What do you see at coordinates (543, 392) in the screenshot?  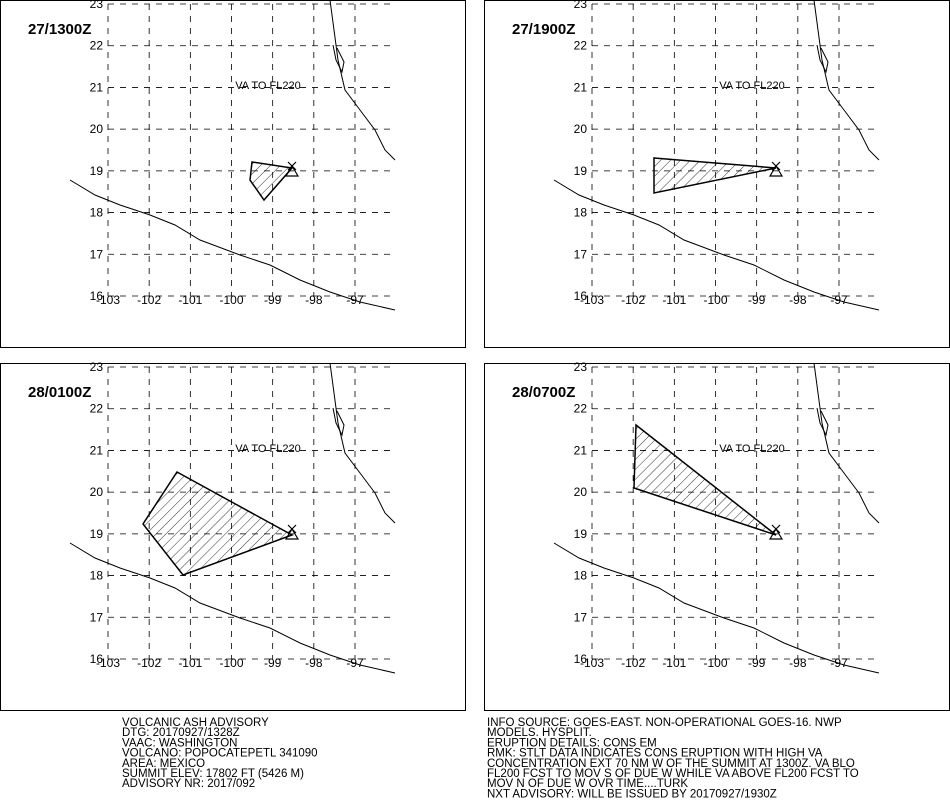 I see `valid-time: 28/0700Z` at bounding box center [543, 392].